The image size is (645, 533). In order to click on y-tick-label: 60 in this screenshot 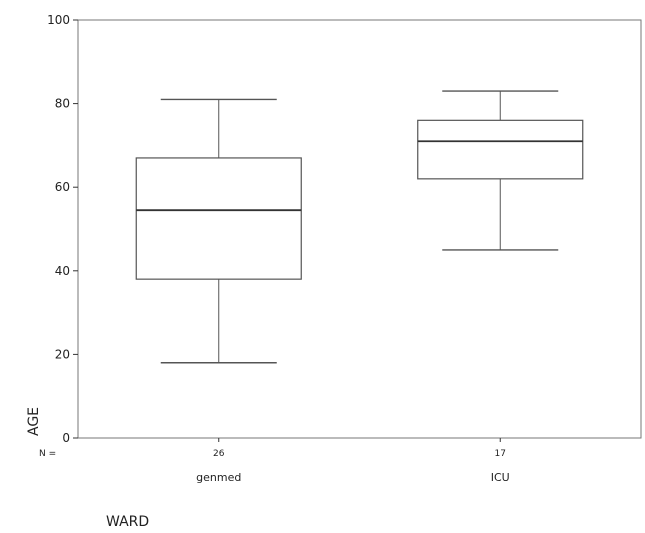, I will do `click(62, 187)`.